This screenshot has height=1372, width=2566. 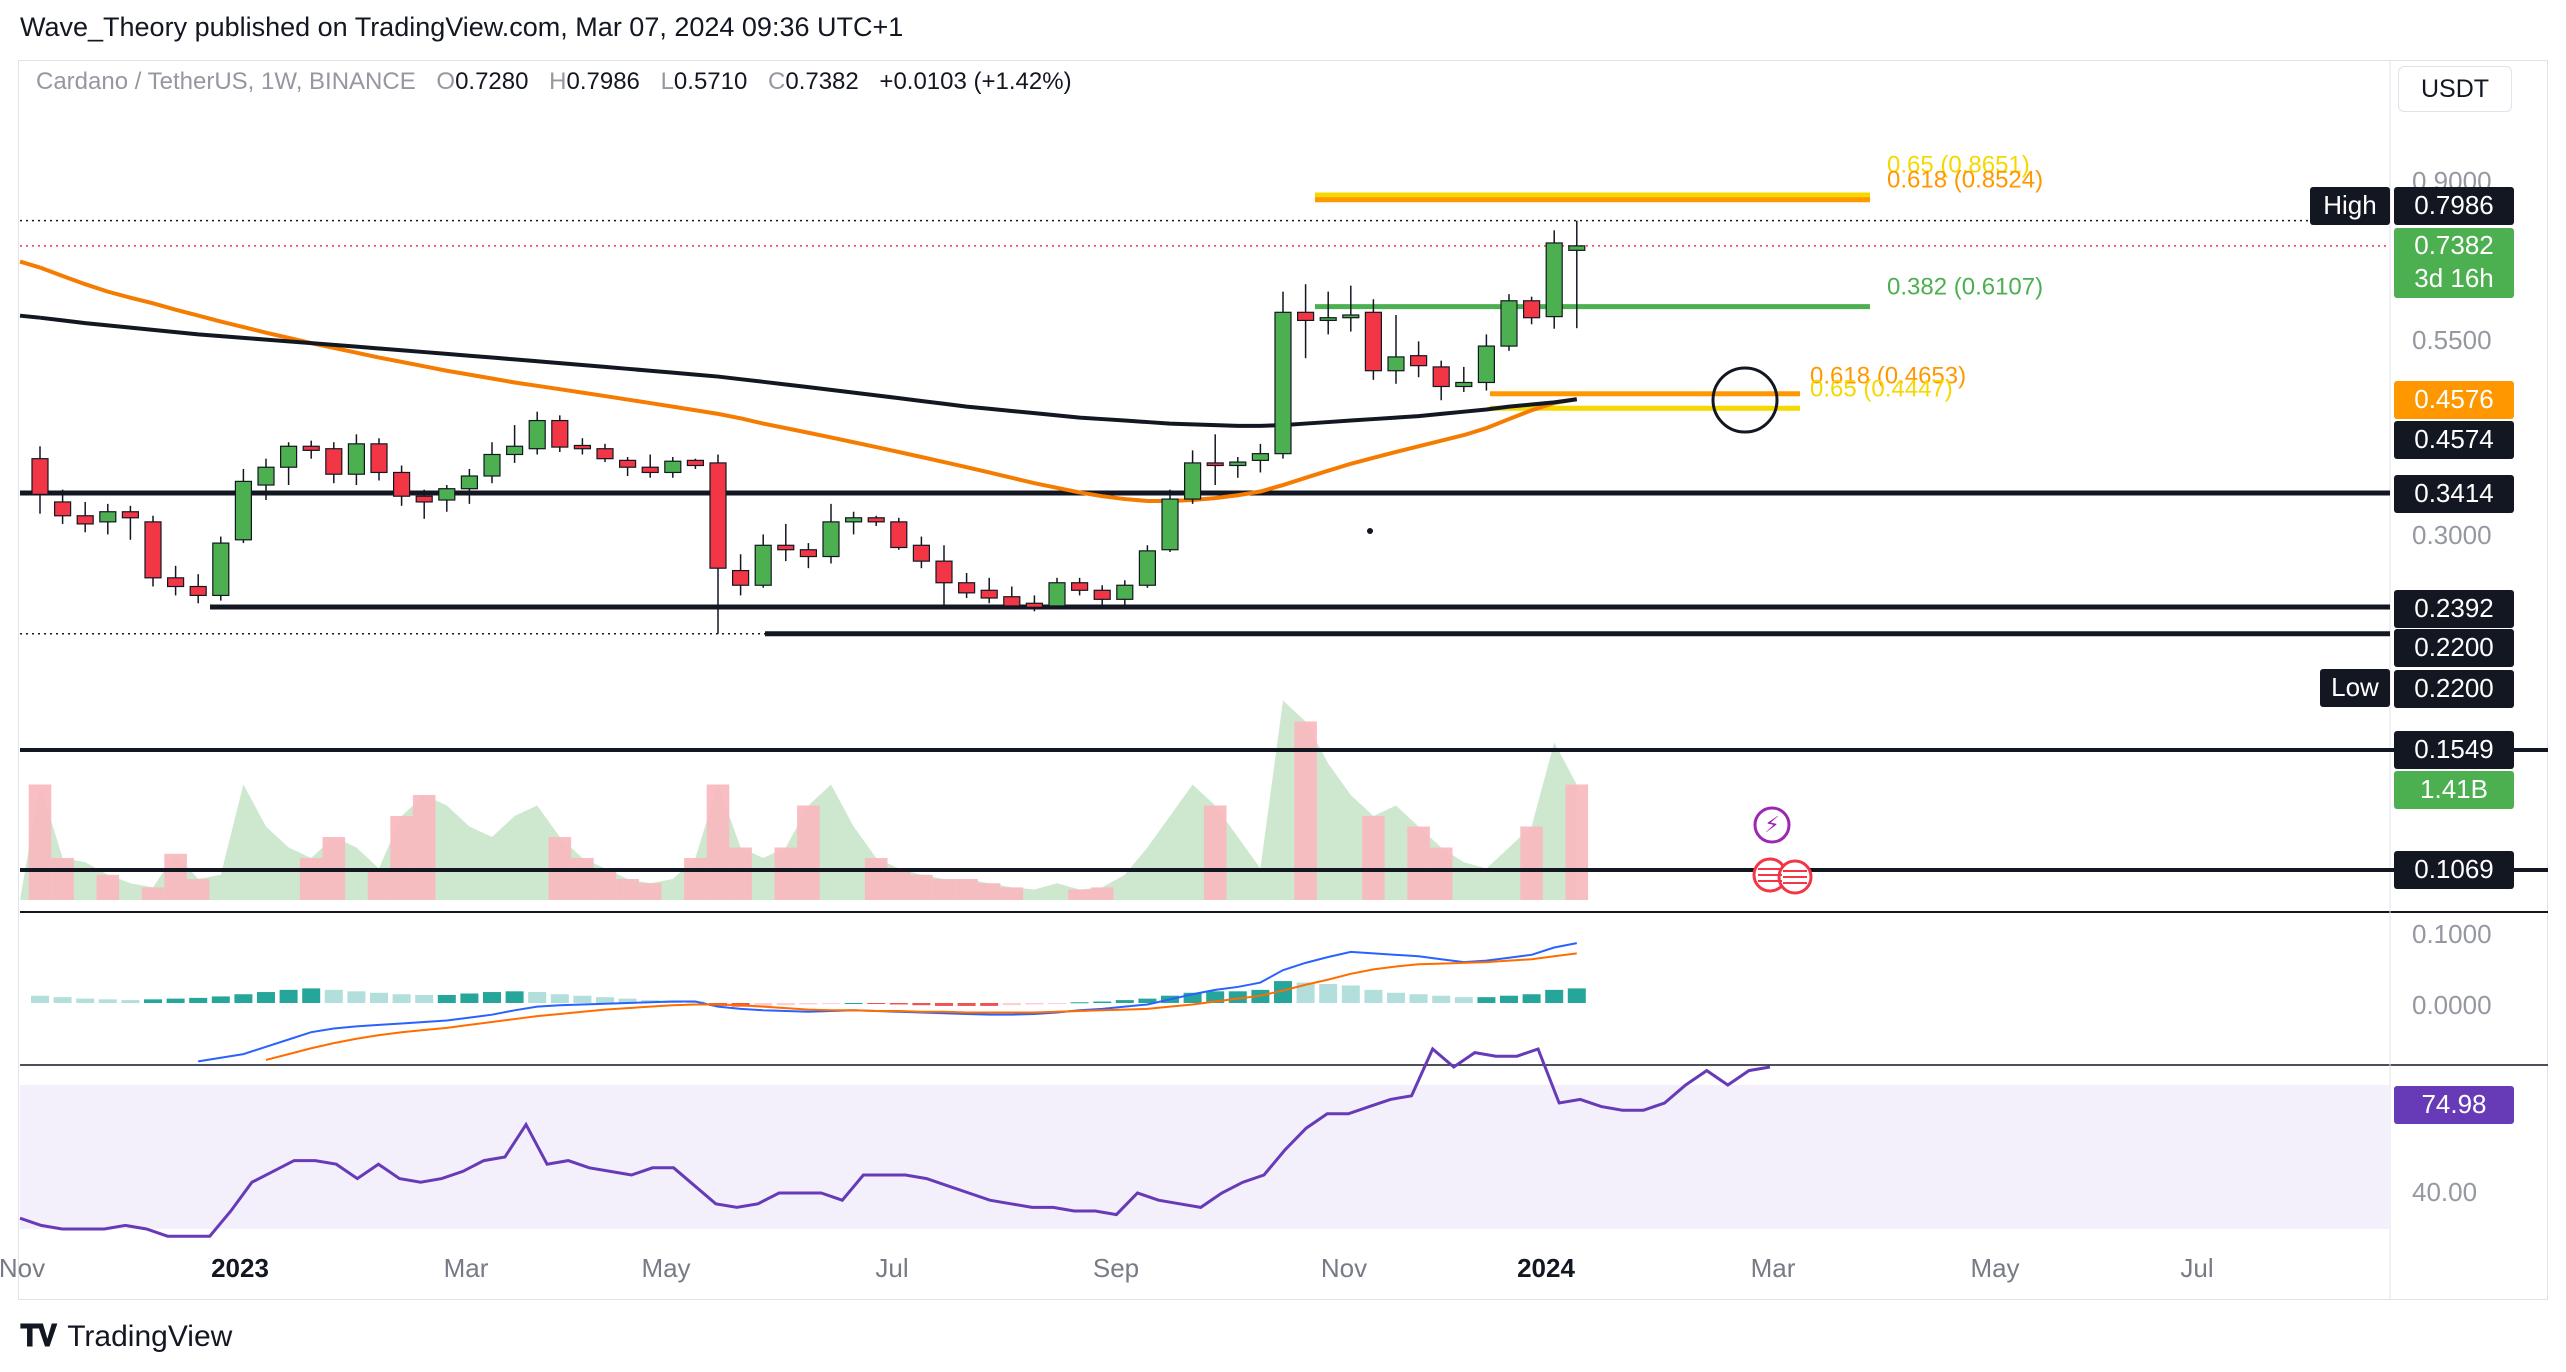 I want to click on fib-level-label: 0.618 (0.4653), so click(x=1888, y=375).